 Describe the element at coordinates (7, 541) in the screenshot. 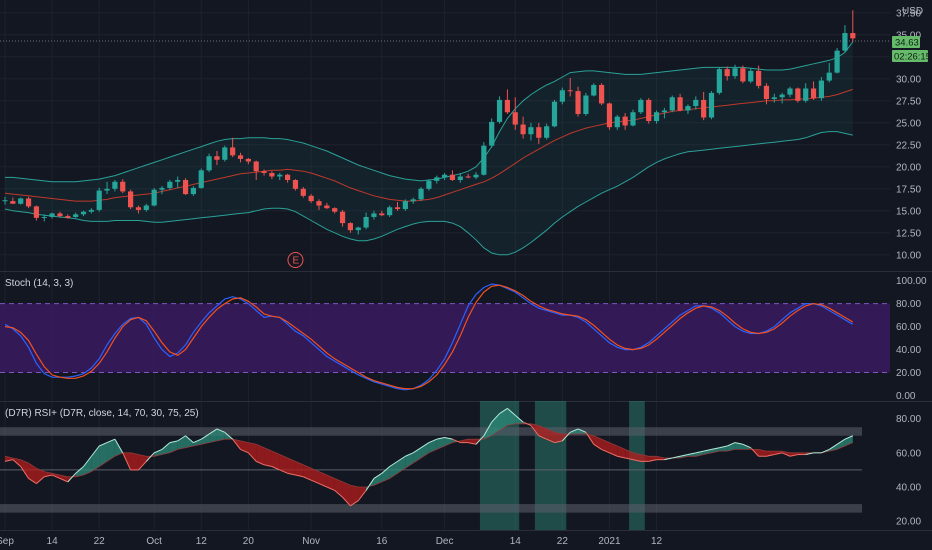

I see `time-tick-label: Sep` at that location.